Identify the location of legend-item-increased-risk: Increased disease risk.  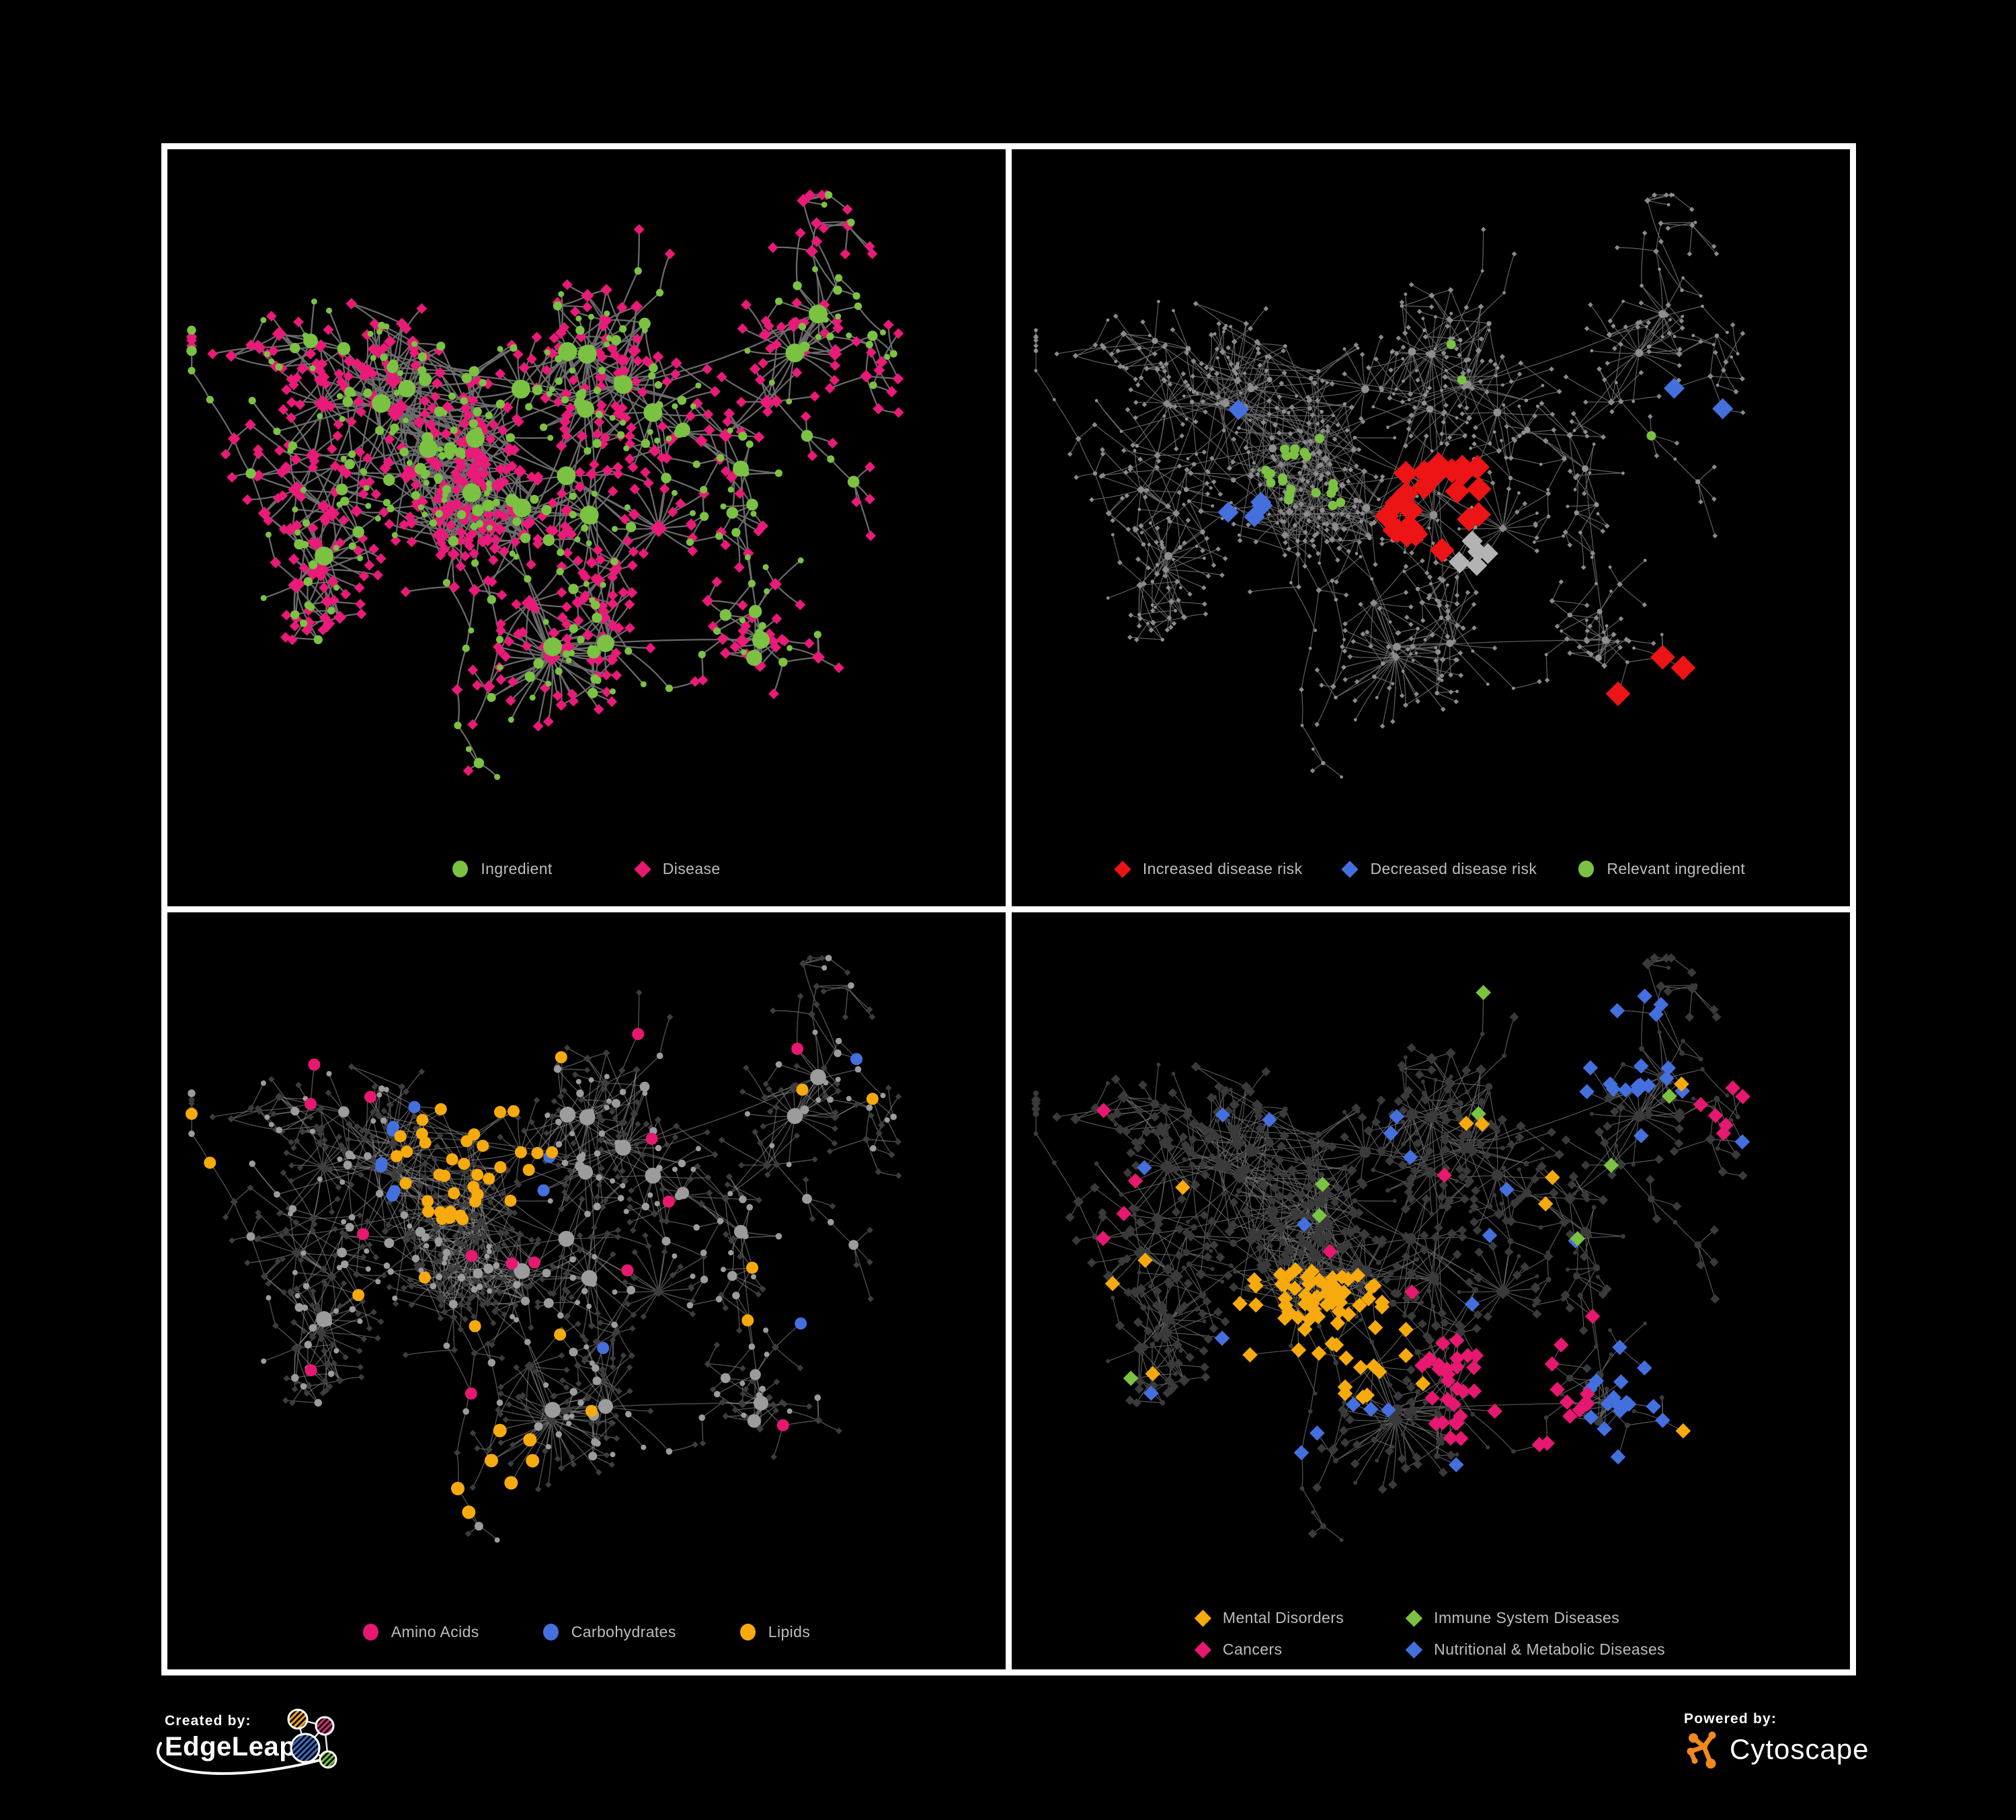
(1208, 869).